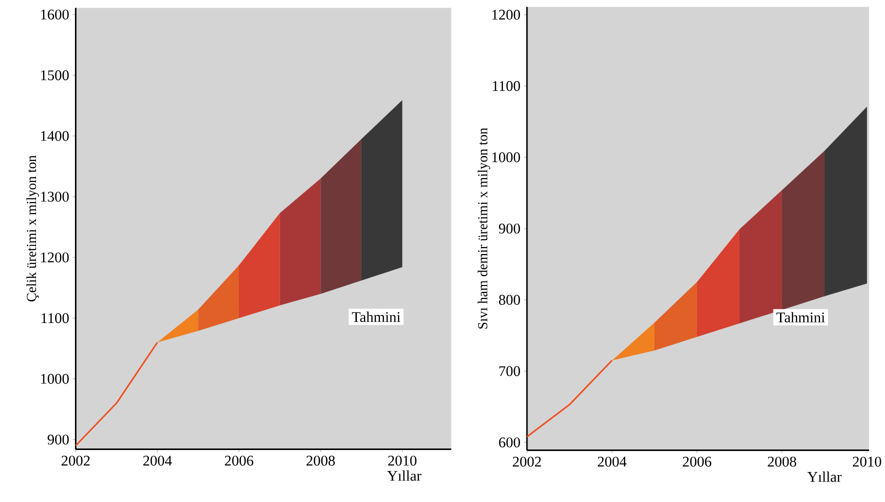  Describe the element at coordinates (509, 299) in the screenshot. I see `y-tick-label: 800` at that location.